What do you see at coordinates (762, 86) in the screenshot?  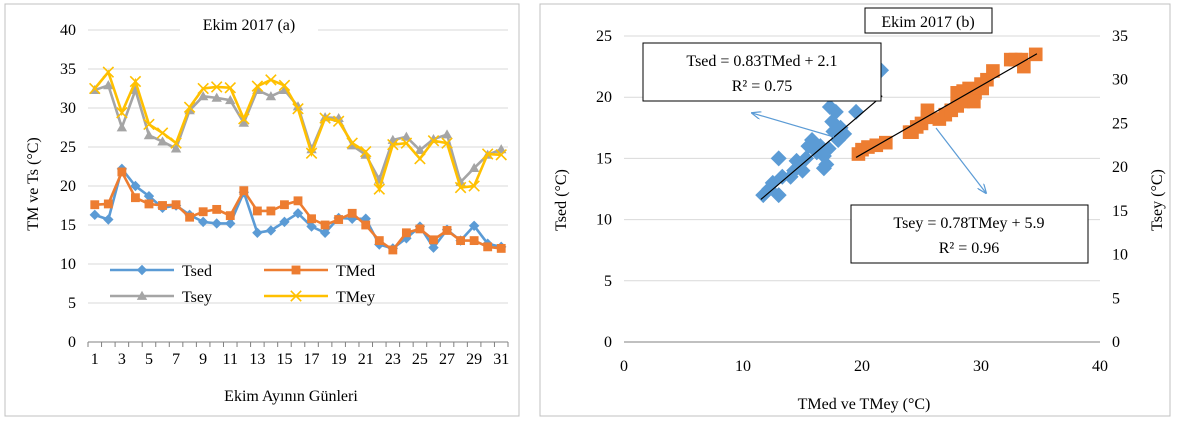 I see `fit-r2-tsed: R² = 0.75` at bounding box center [762, 86].